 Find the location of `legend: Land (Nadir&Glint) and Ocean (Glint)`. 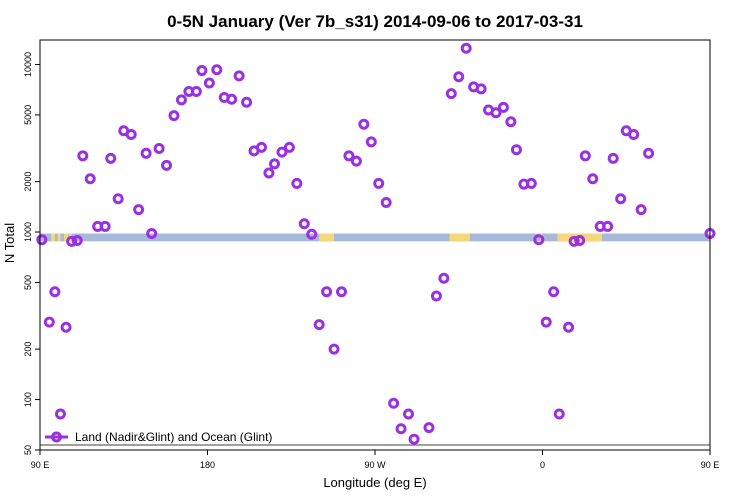

legend: Land (Nadir&Glint) and Ocean (Glint) is located at coordinates (158, 437).